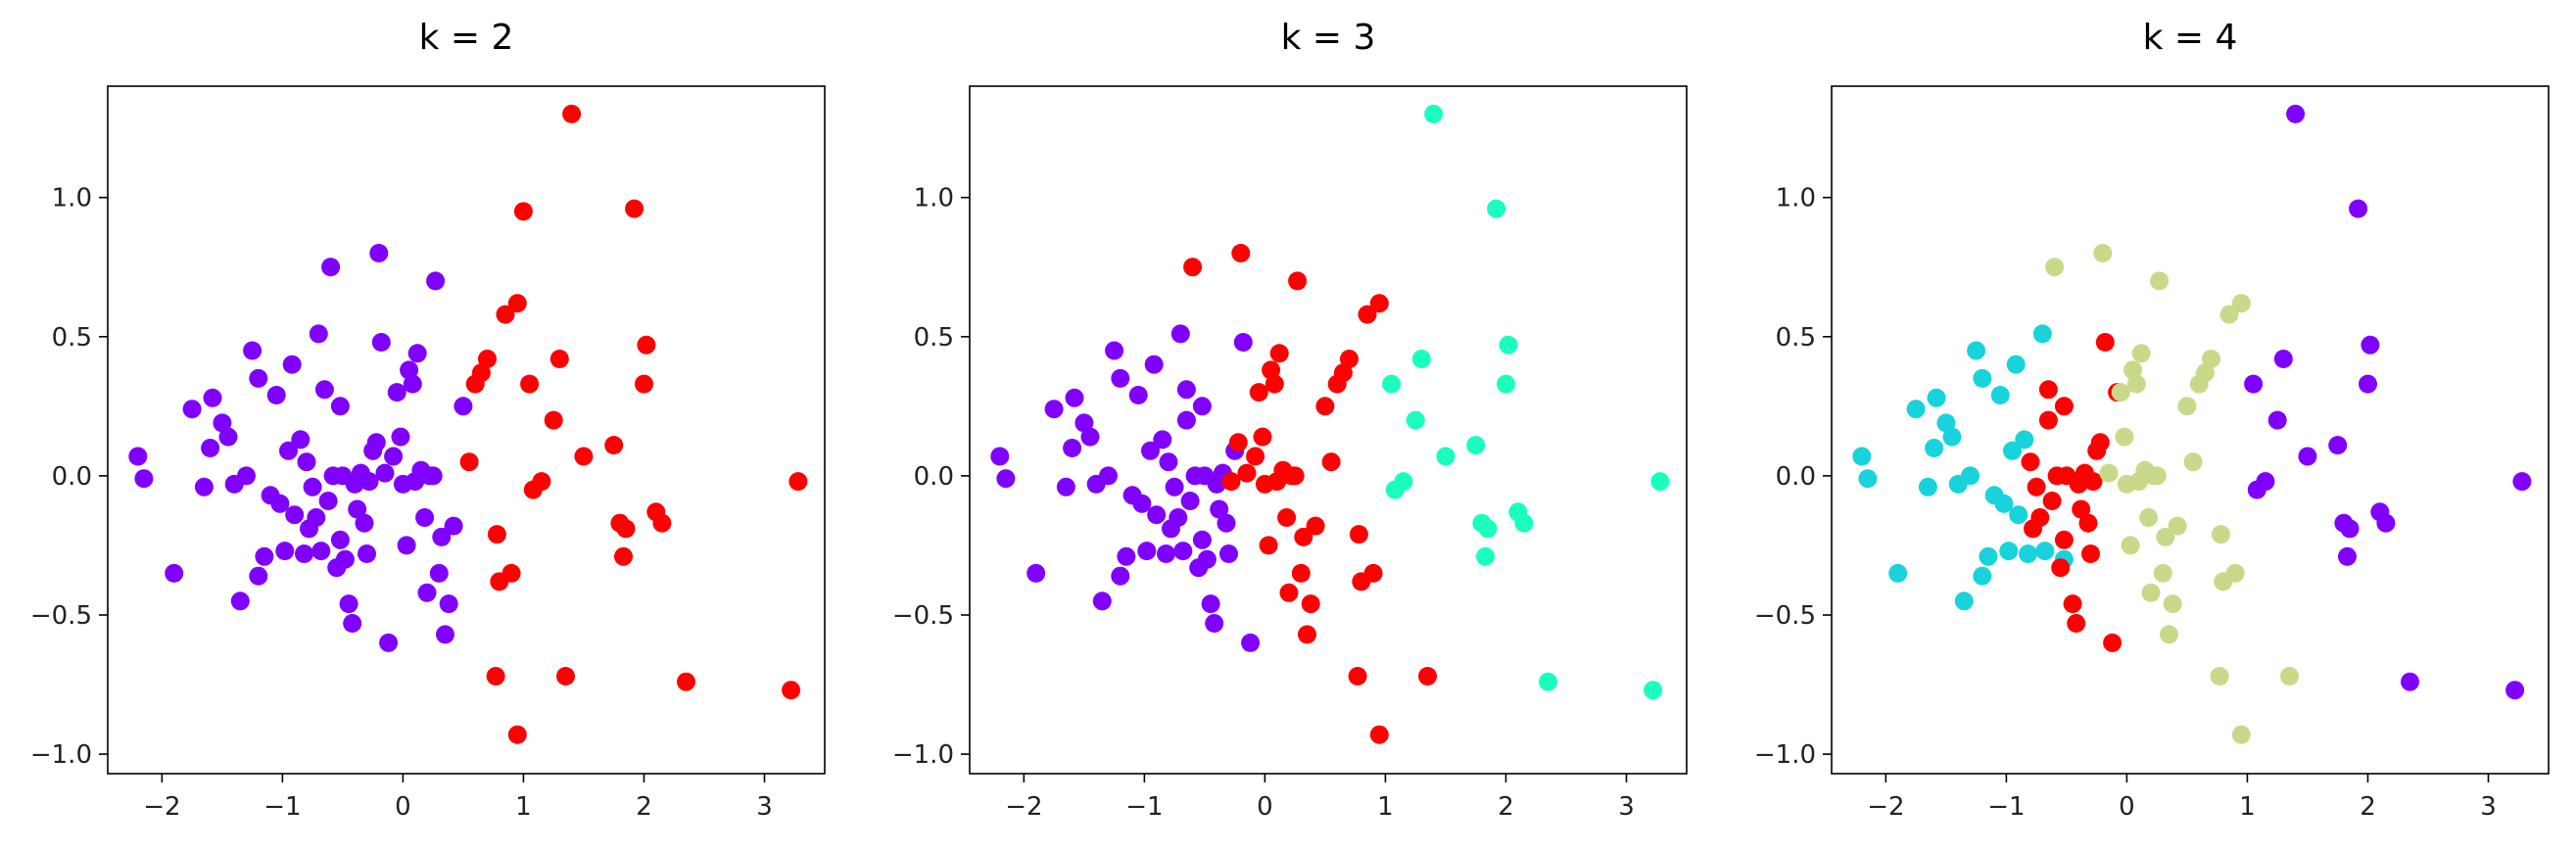 The width and height of the screenshot is (2576, 852). I want to click on y-tick-label: 0.0, so click(72, 477).